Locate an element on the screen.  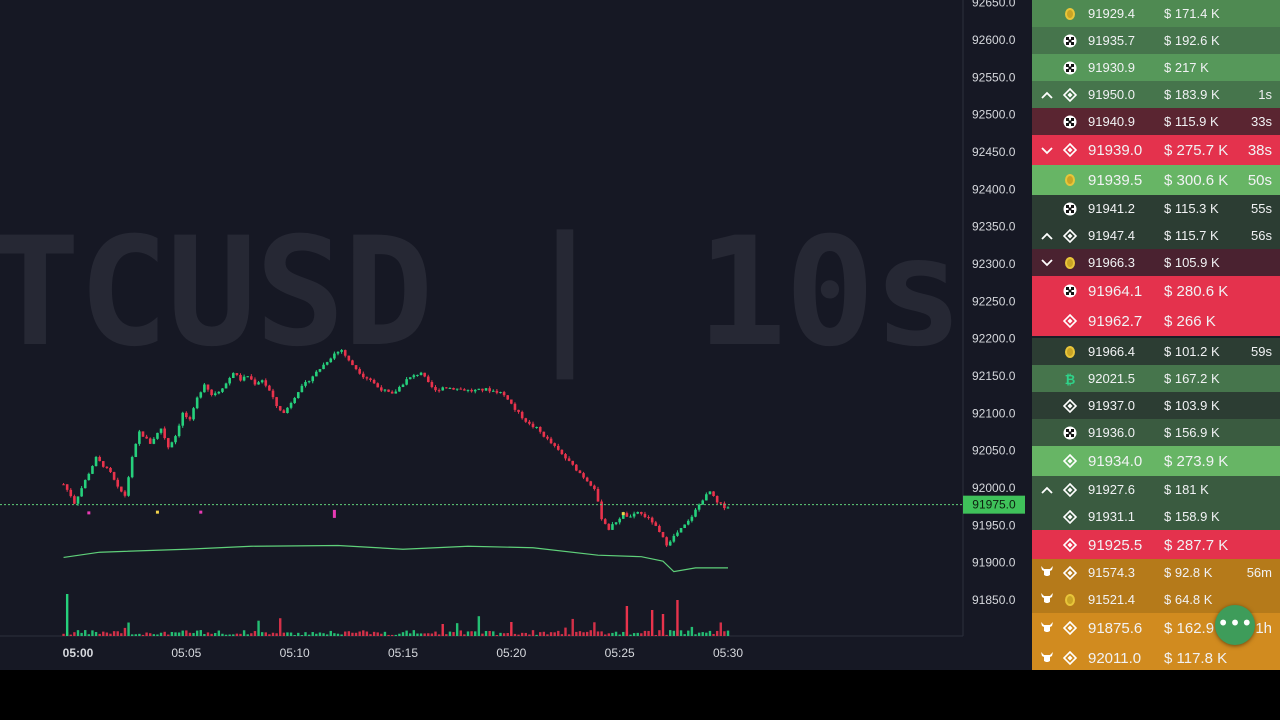
more-options-button: ••• is located at coordinates (1235, 625).